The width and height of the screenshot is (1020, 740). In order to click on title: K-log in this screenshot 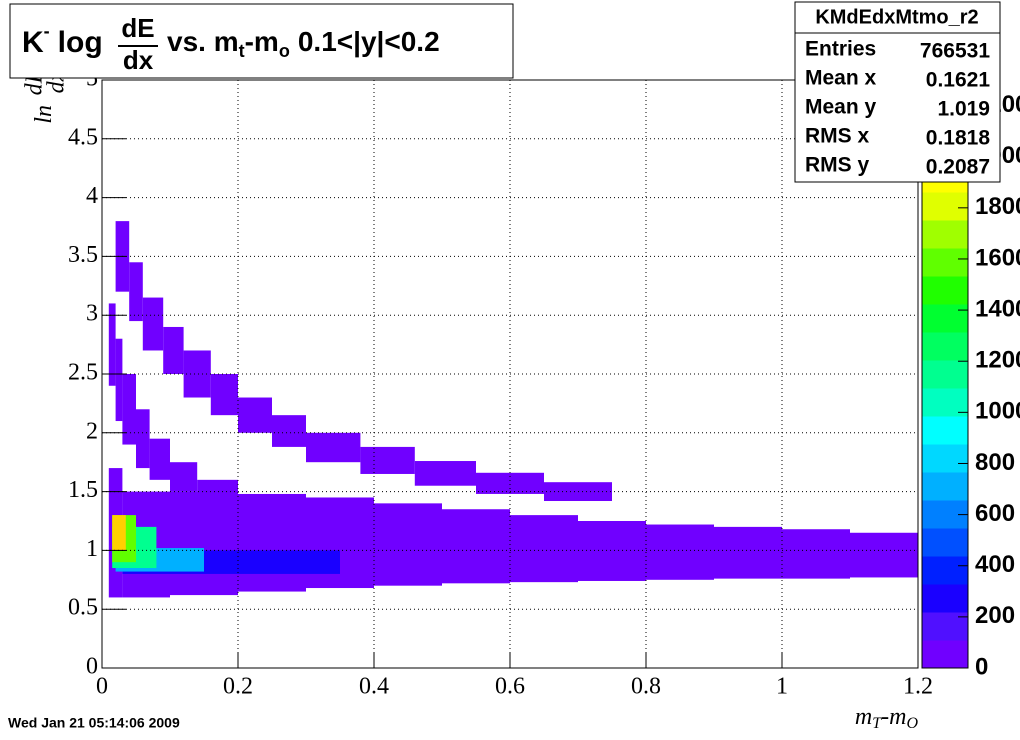, I will do `click(62, 40)`.